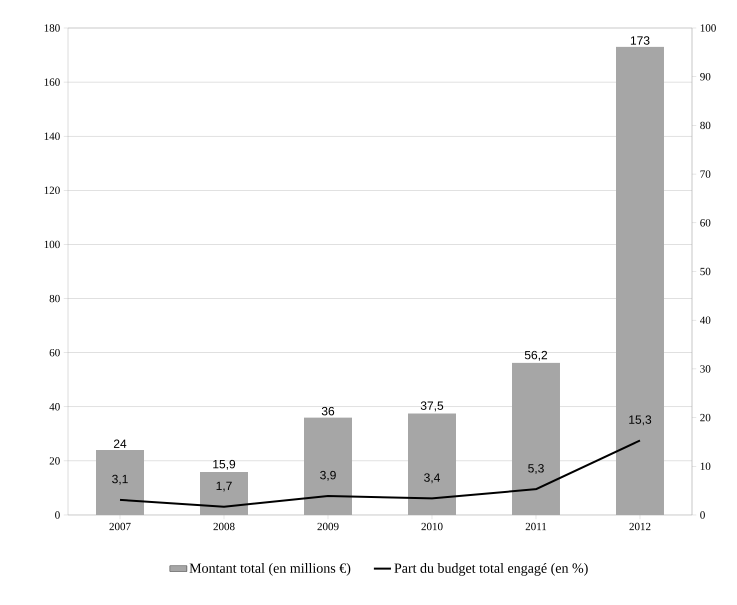 The width and height of the screenshot is (737, 605). Describe the element at coordinates (640, 420) in the screenshot. I see `data-label: 15,3` at that location.